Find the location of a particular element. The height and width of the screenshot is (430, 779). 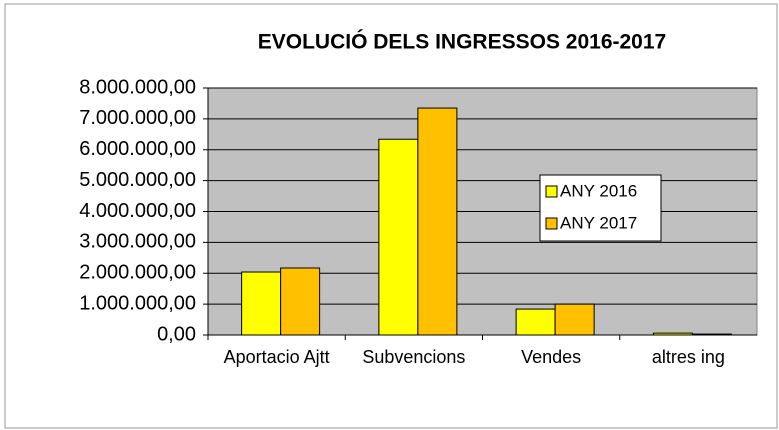

legend-label: ANY 2016 is located at coordinates (598, 190).